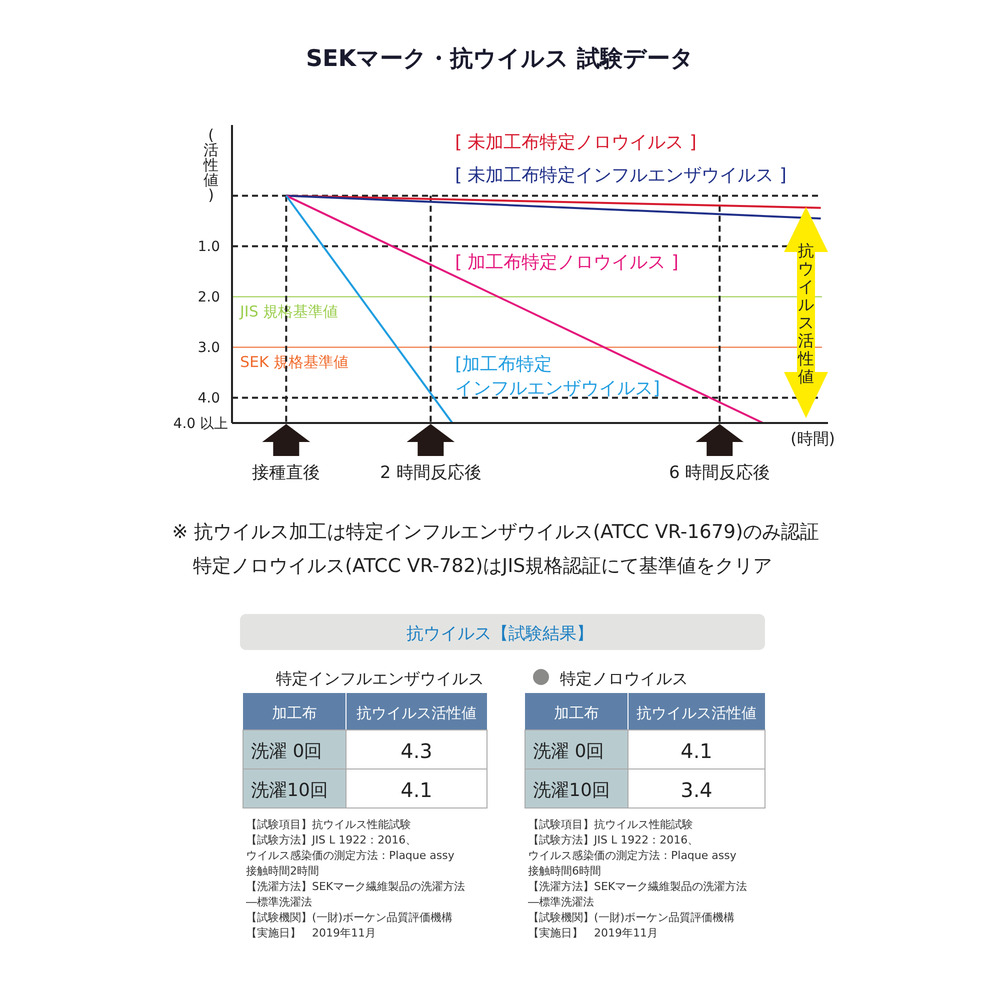 The height and width of the screenshot is (1000, 1000). I want to click on text: 特定インフルエンザウイルス, so click(380, 678).